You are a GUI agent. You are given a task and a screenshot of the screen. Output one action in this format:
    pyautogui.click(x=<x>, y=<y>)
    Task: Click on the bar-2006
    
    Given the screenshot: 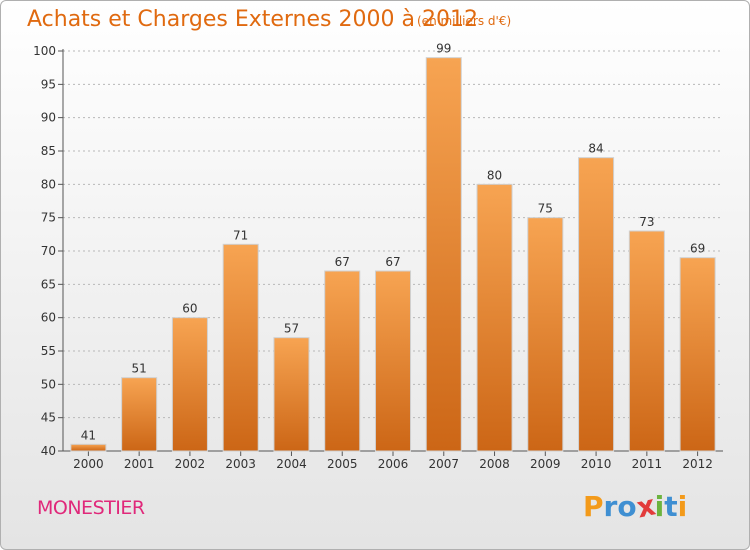 What is the action you would take?
    pyautogui.click(x=393, y=361)
    